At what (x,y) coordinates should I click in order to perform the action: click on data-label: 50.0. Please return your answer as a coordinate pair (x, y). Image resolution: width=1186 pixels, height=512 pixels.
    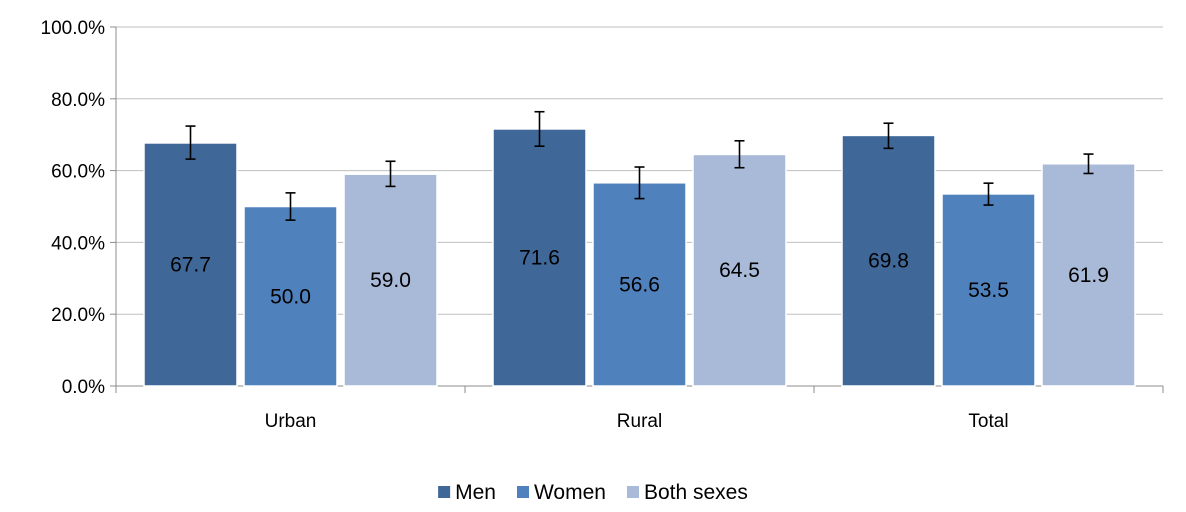
    Looking at the image, I should click on (290, 296).